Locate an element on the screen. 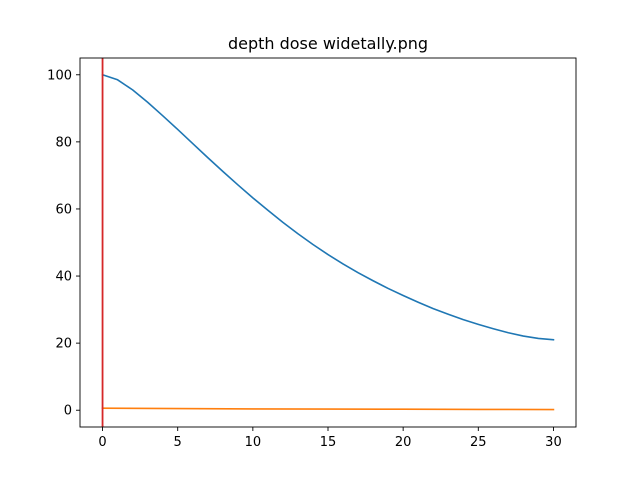 The height and width of the screenshot is (480, 640). y-tick-label: 80 is located at coordinates (63, 142).